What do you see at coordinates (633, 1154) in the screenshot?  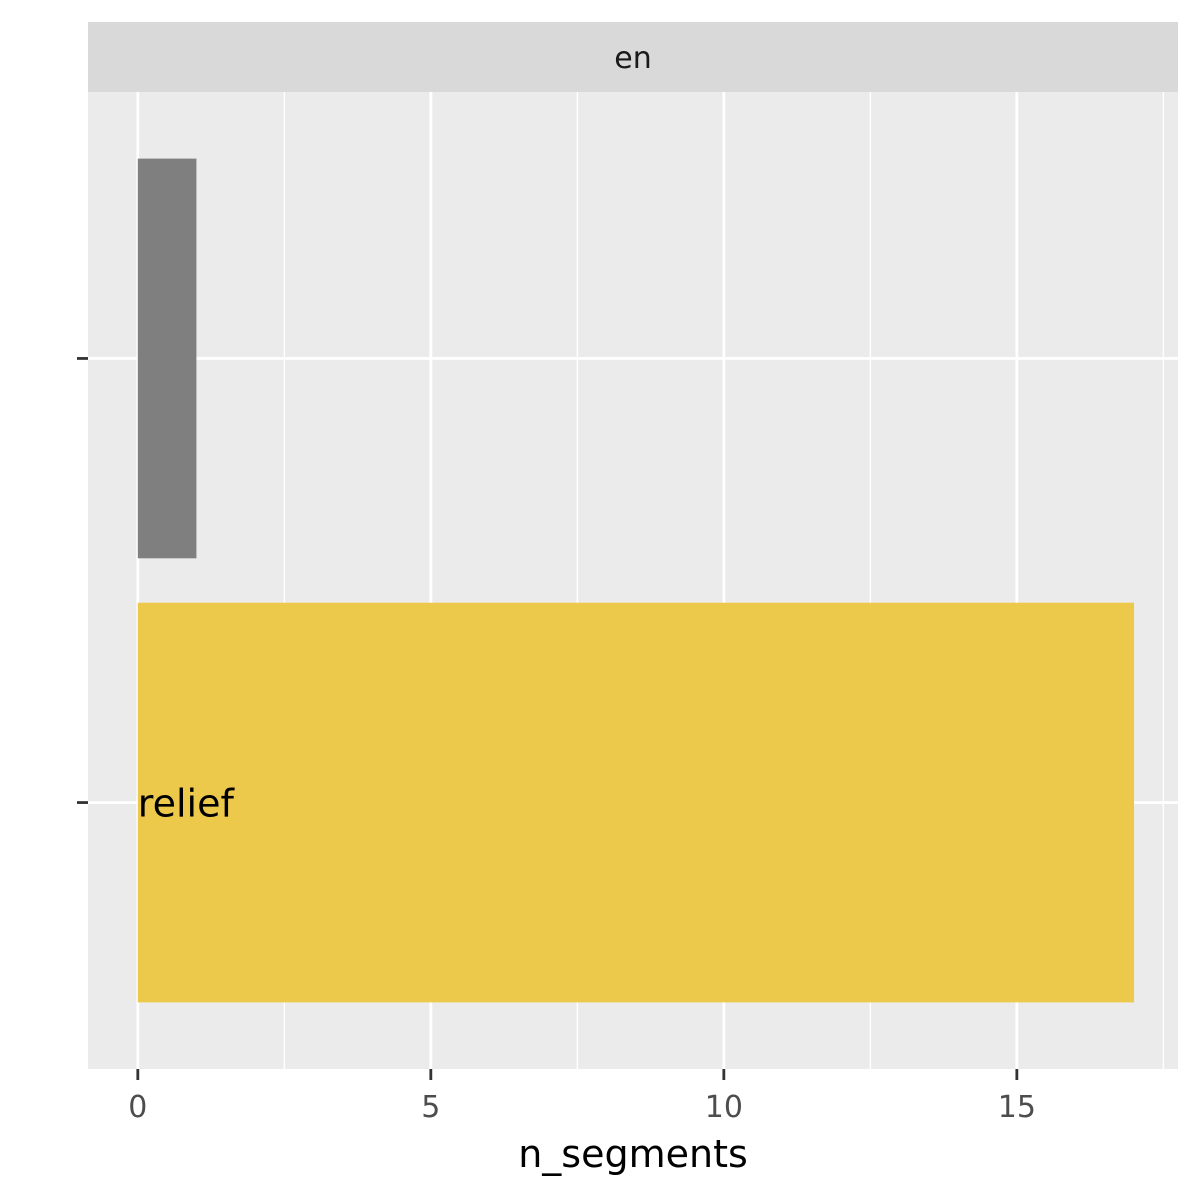 I see `x-axis-title: n_segments` at bounding box center [633, 1154].